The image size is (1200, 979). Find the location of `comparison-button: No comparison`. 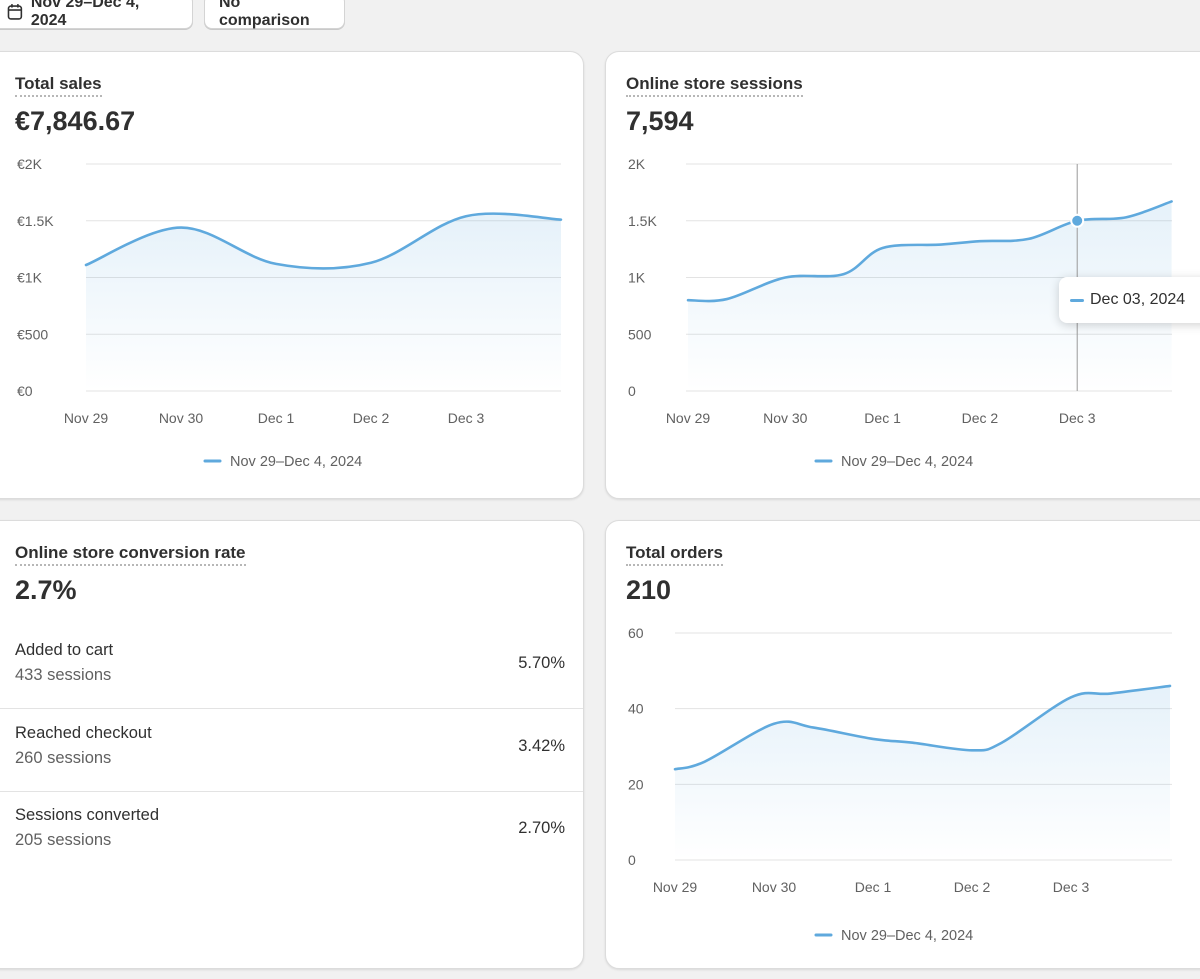

comparison-button: No comparison is located at coordinates (274, 14).